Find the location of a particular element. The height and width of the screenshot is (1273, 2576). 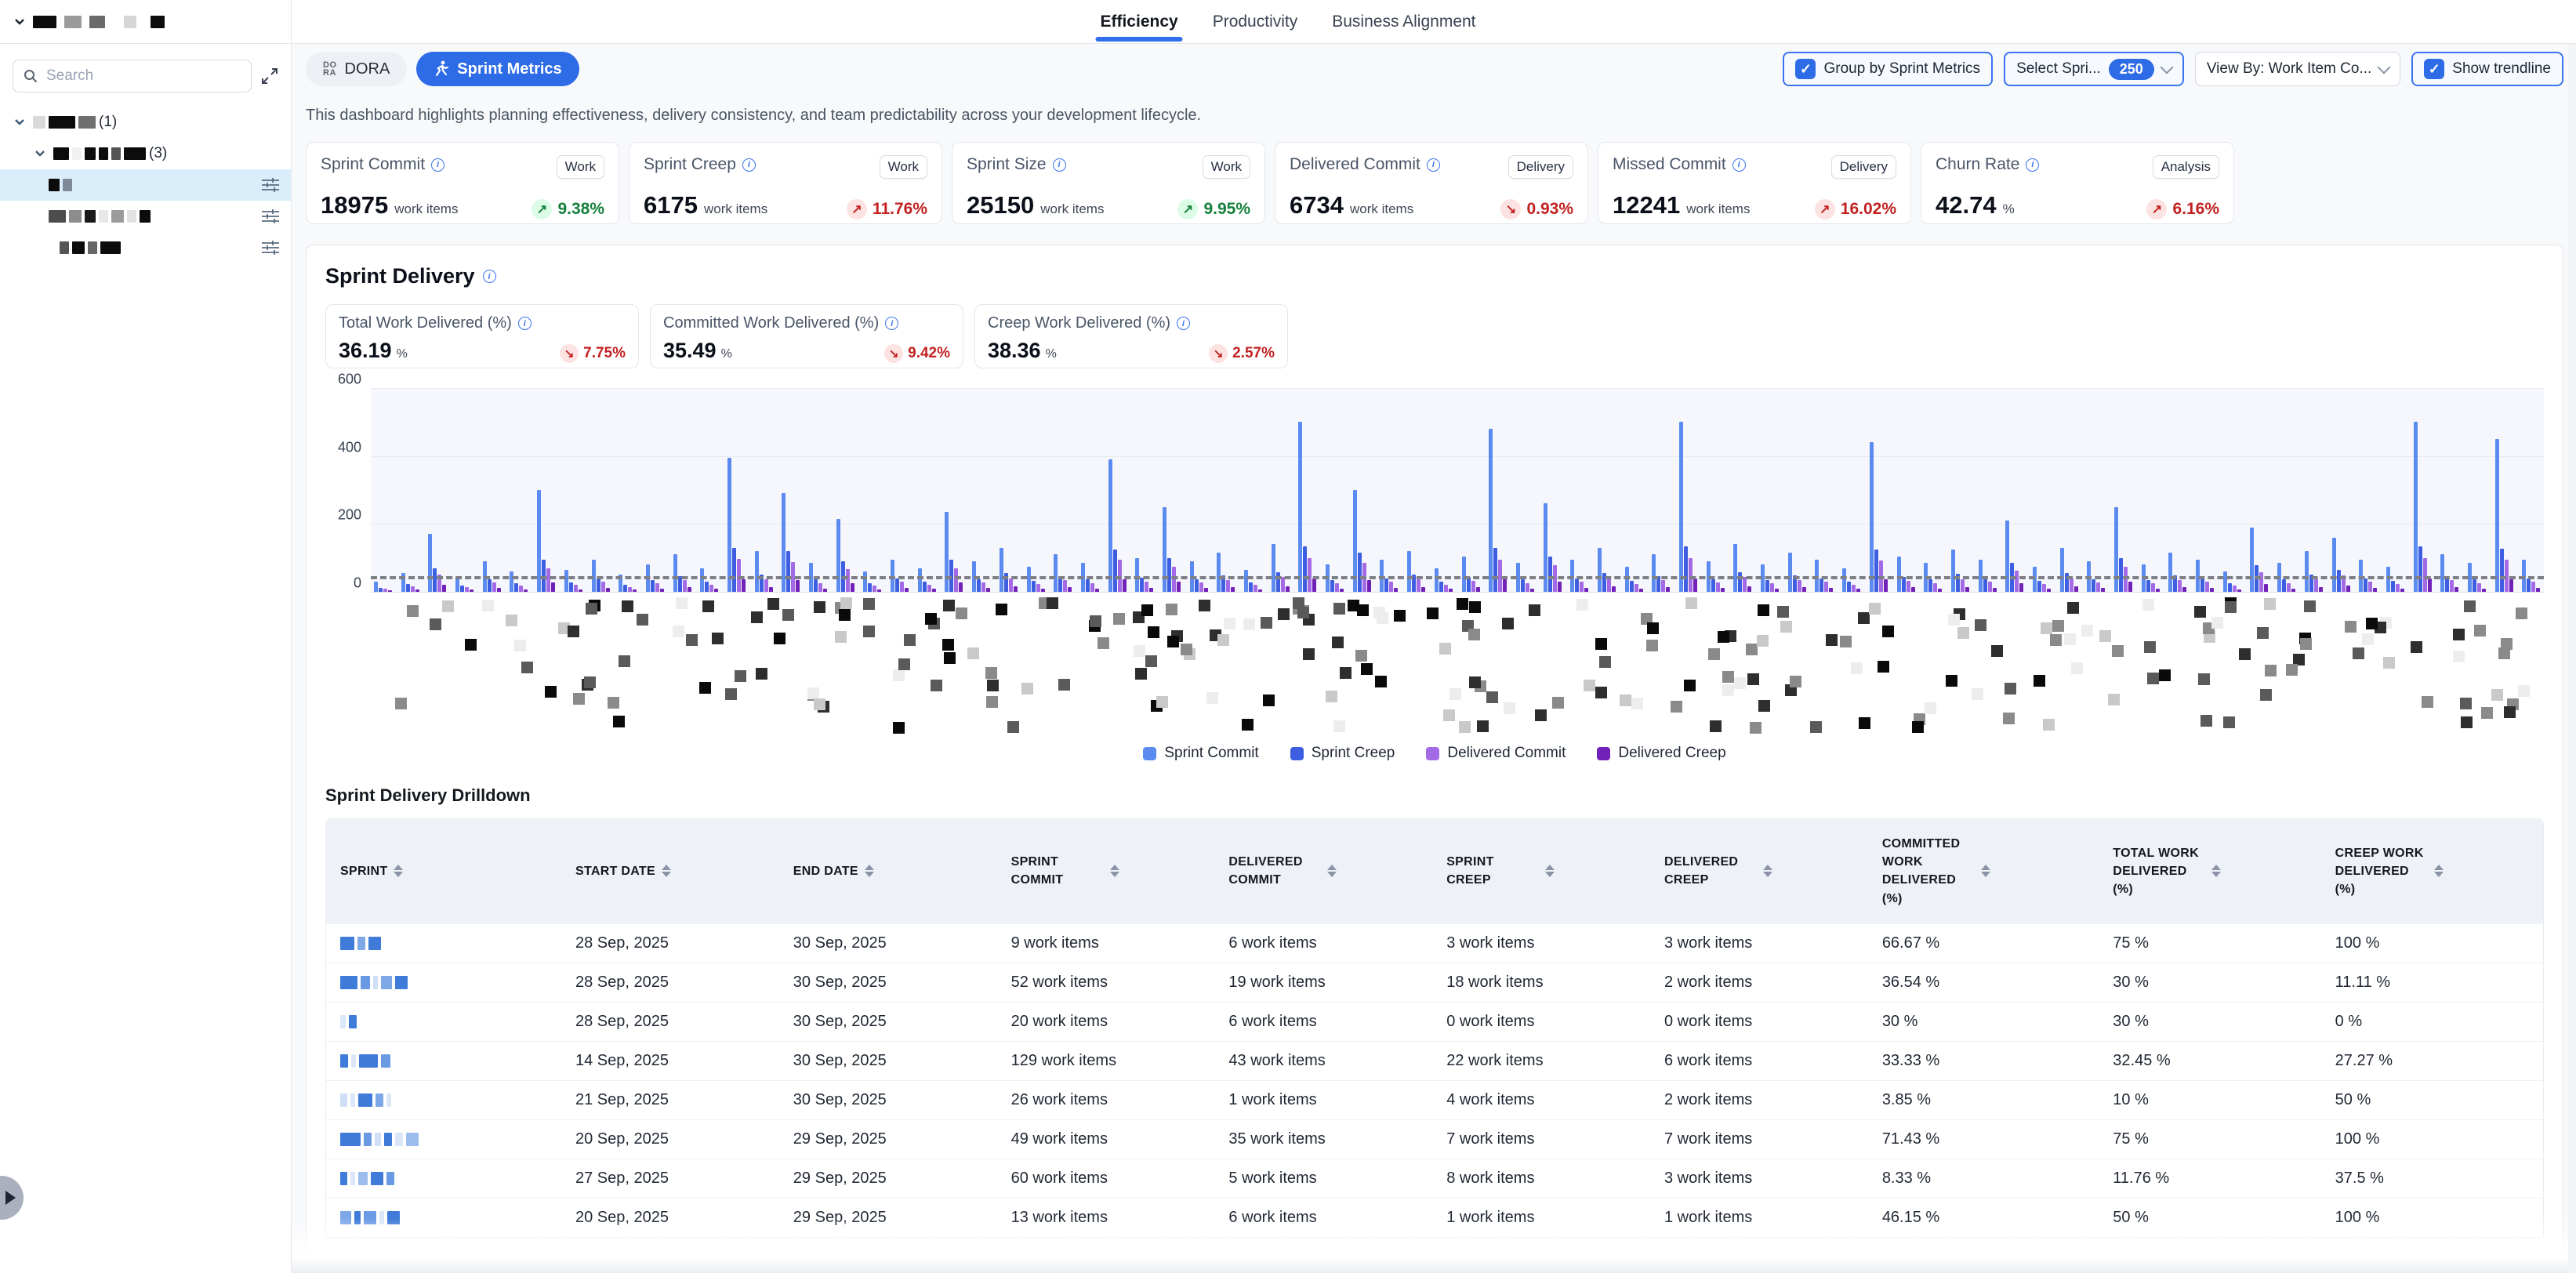

column-header-total-work-delivered-: TOTAL WORK DELIVERED (%) is located at coordinates (2209, 871).